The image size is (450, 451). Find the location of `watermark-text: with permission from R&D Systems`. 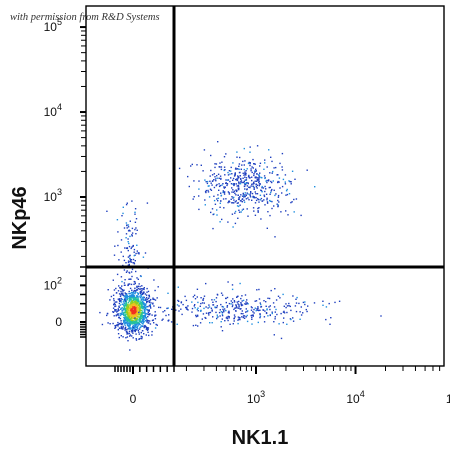

watermark-text: with permission from R&D Systems is located at coordinates (85, 17).